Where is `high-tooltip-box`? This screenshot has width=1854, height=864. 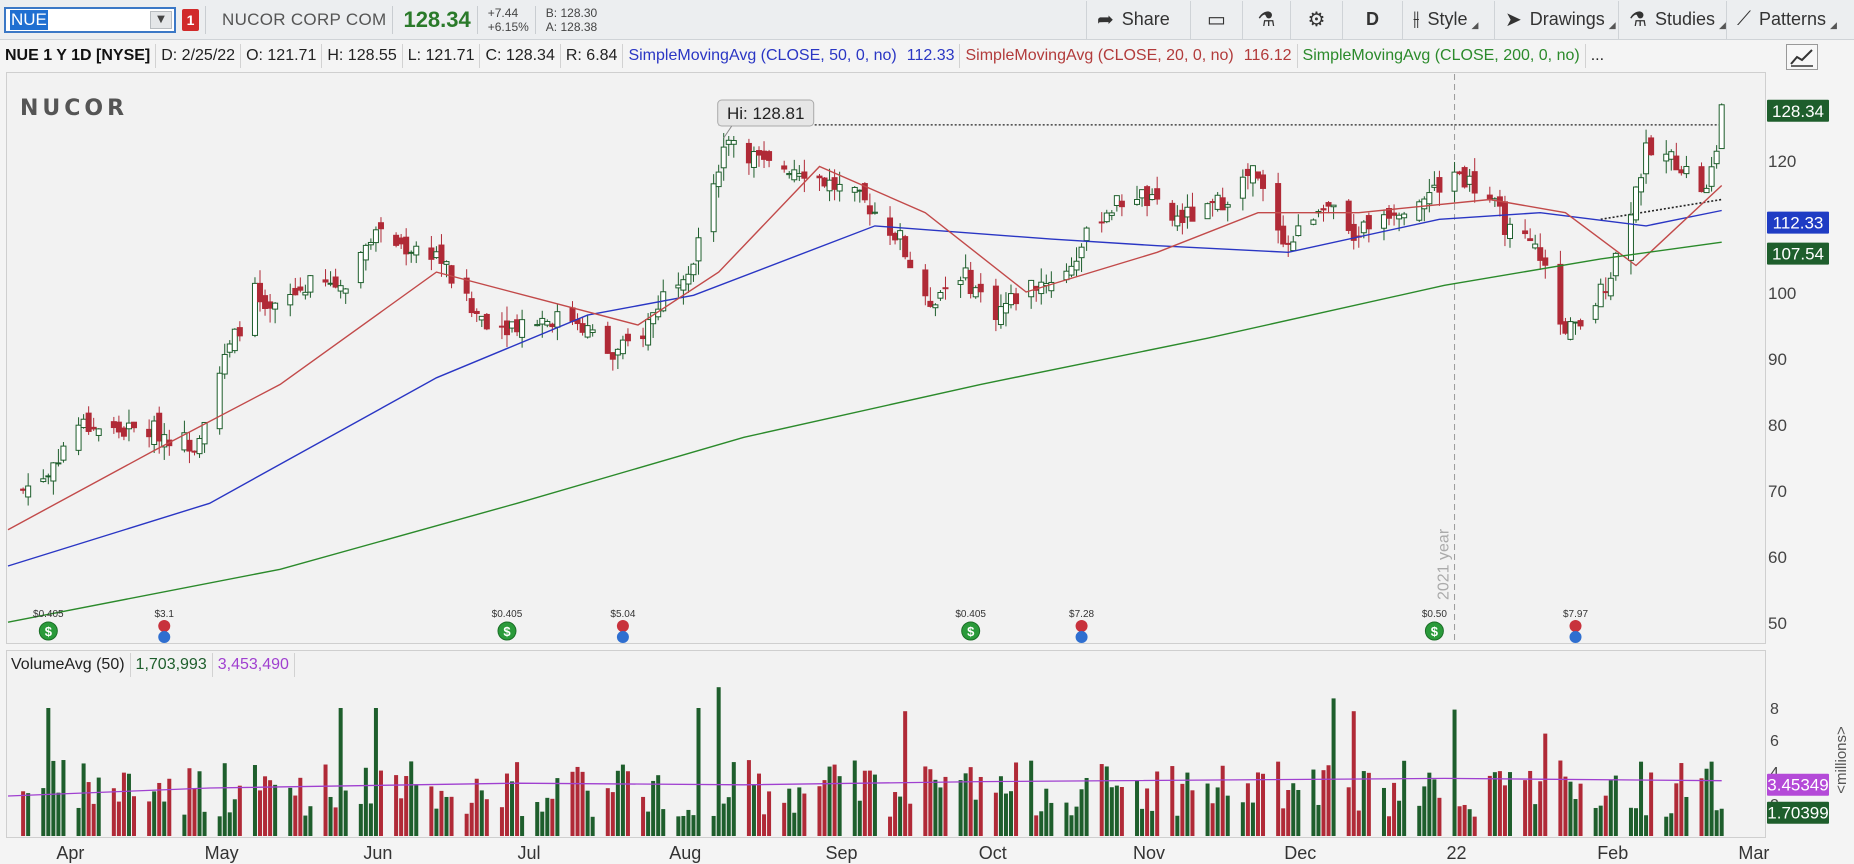
high-tooltip-box is located at coordinates (766, 113).